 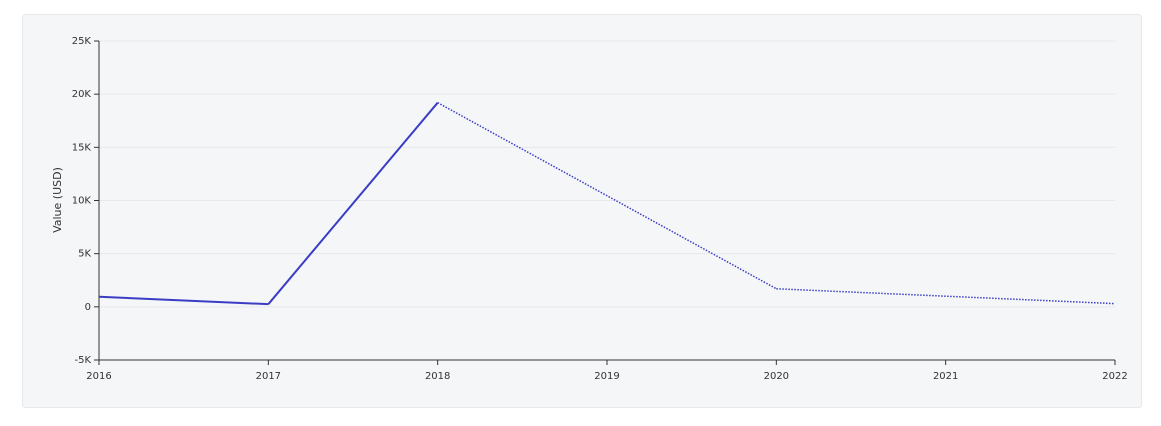 I want to click on x-tick-label: 2019, so click(x=606, y=376).